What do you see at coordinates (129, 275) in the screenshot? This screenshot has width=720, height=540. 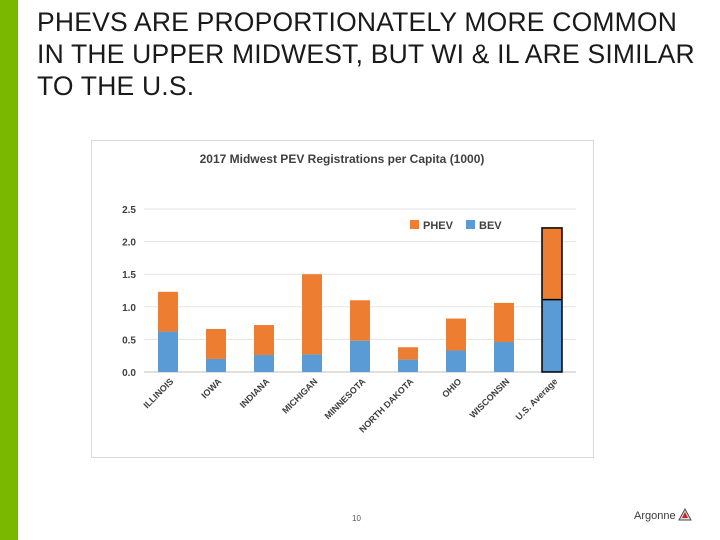 I see `y-tick-label: 1.5` at bounding box center [129, 275].